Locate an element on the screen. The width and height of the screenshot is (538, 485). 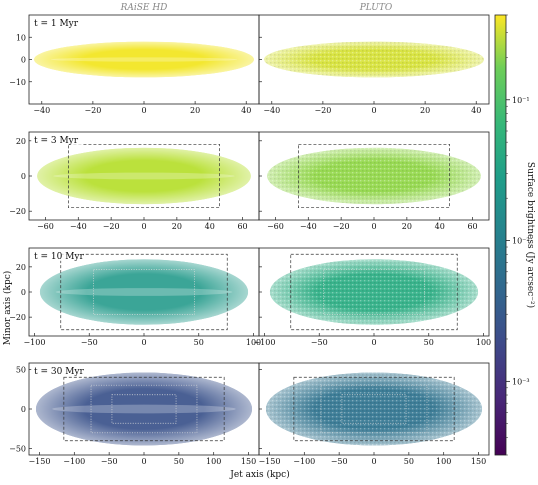
panel-4-pluto: −150 −100 −50 0 50 100 150 is located at coordinates (374, 414).